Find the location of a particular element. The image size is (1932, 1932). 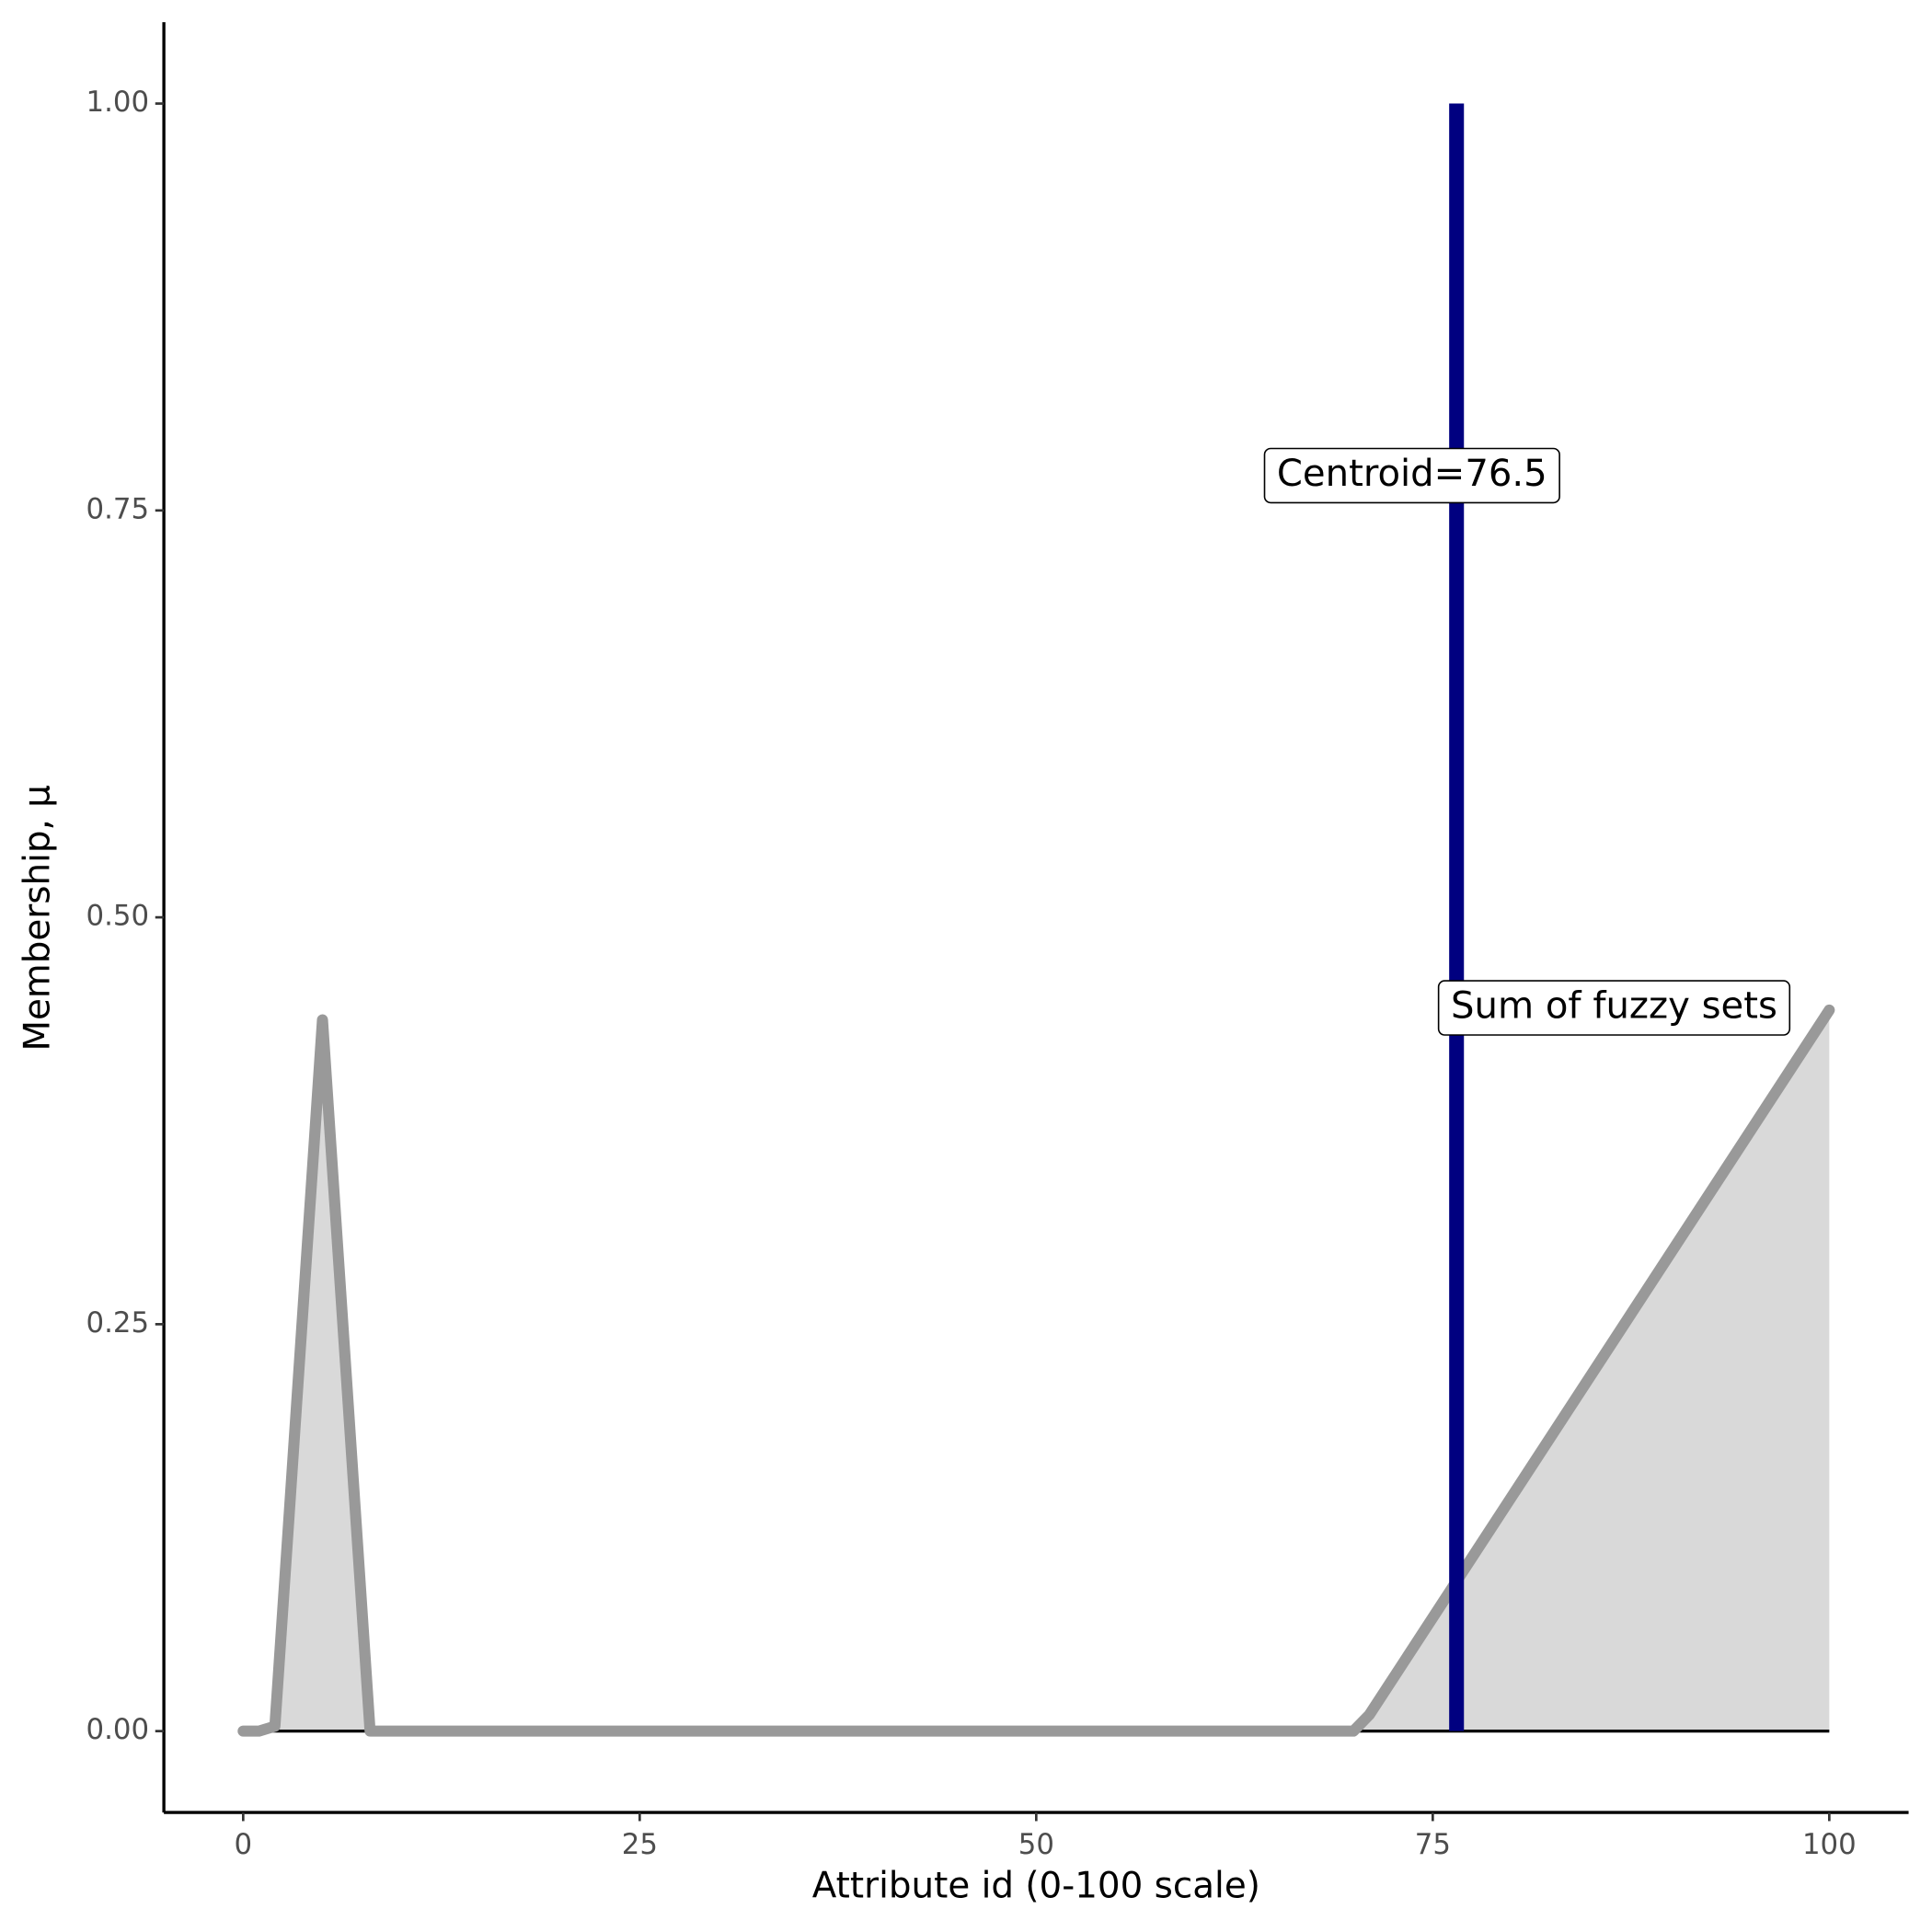

x-tick-label: 25 is located at coordinates (640, 1844).